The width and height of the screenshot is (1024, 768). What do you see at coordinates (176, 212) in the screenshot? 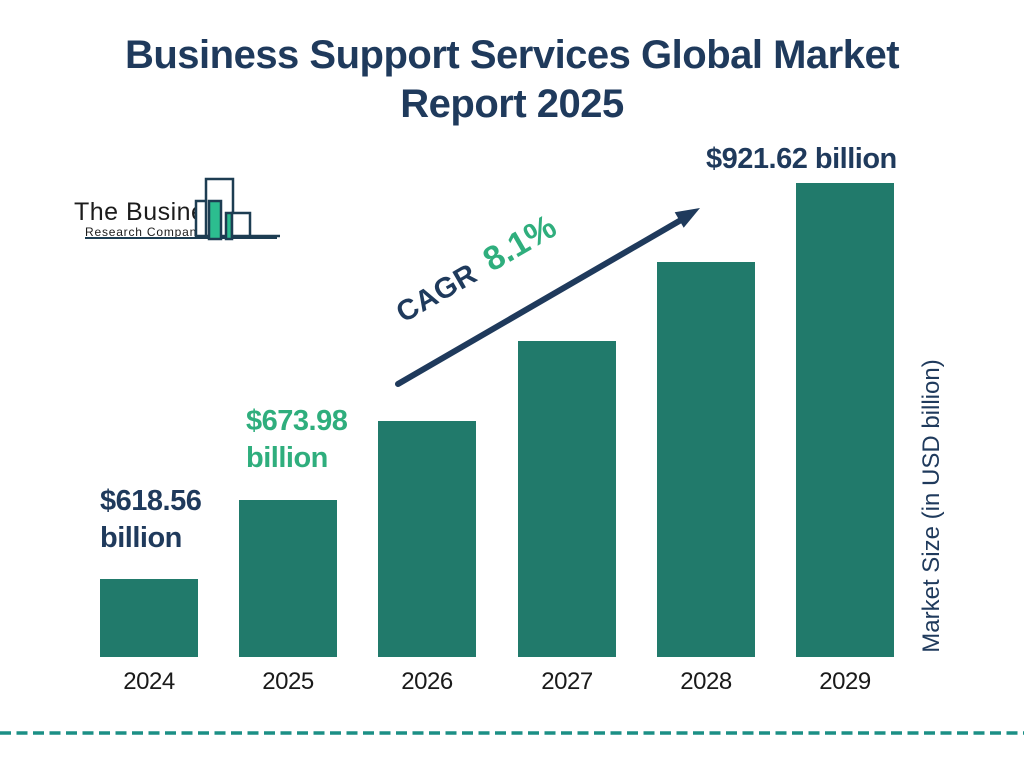
I see `logo: The Business Research Company` at bounding box center [176, 212].